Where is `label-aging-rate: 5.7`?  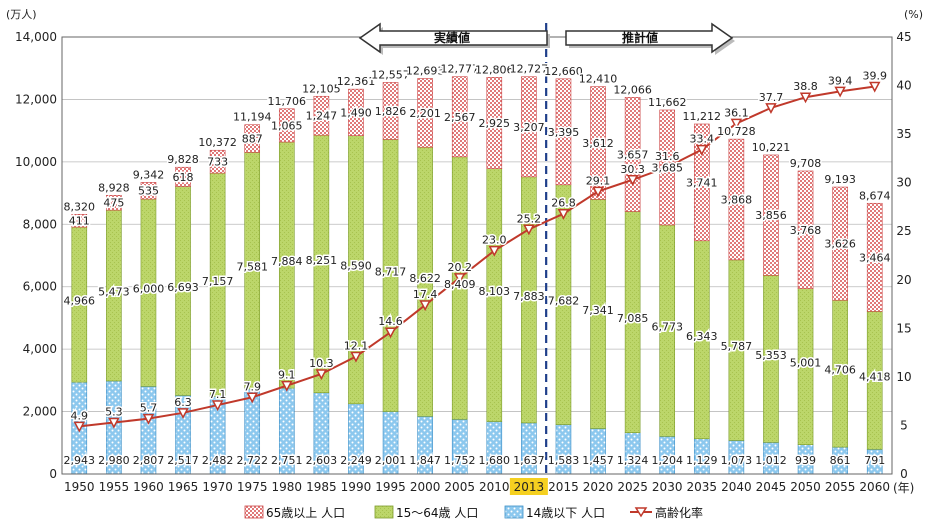 label-aging-rate: 5.7 is located at coordinates (149, 408).